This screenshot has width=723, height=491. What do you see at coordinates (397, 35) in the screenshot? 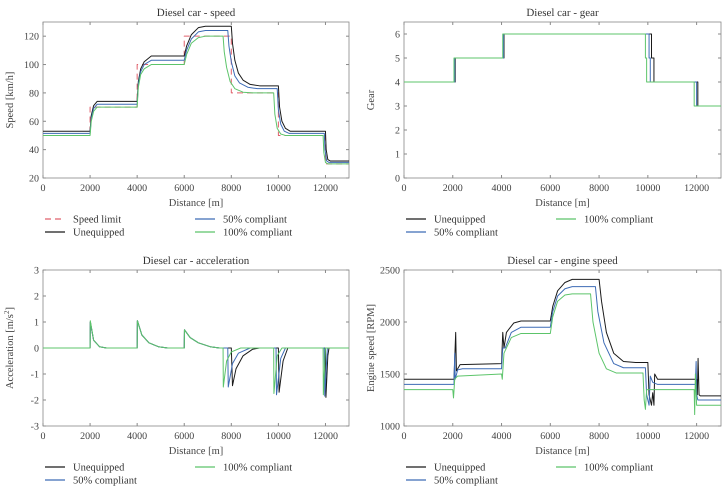
I see `y-tick-label: 6` at bounding box center [397, 35].